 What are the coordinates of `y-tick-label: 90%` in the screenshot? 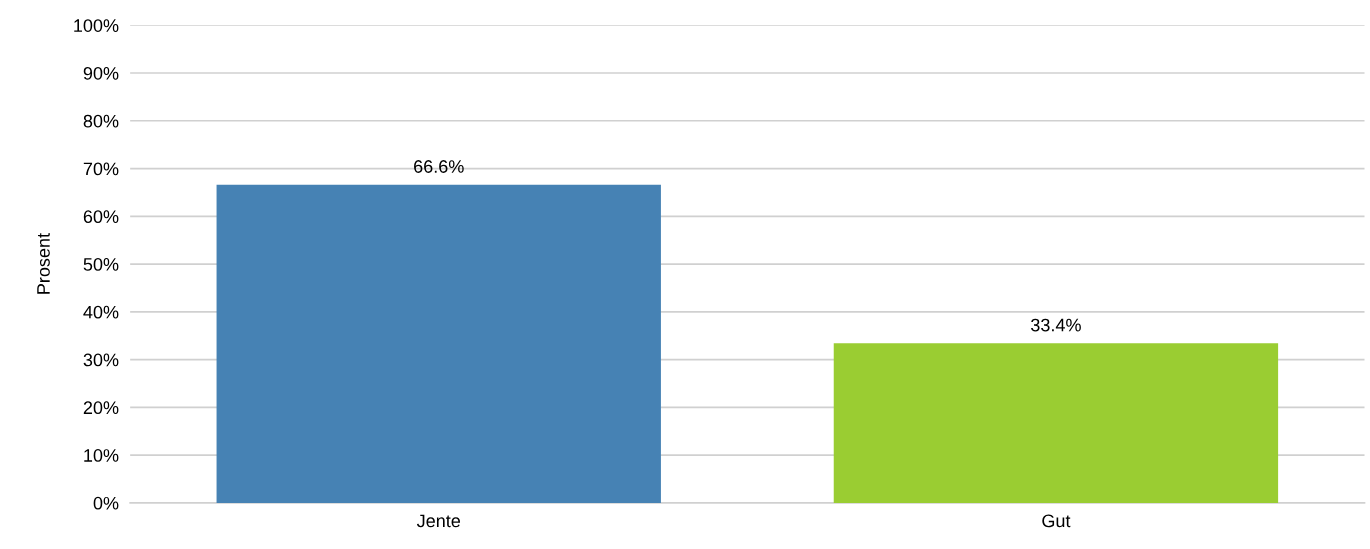 It's located at (101, 73).